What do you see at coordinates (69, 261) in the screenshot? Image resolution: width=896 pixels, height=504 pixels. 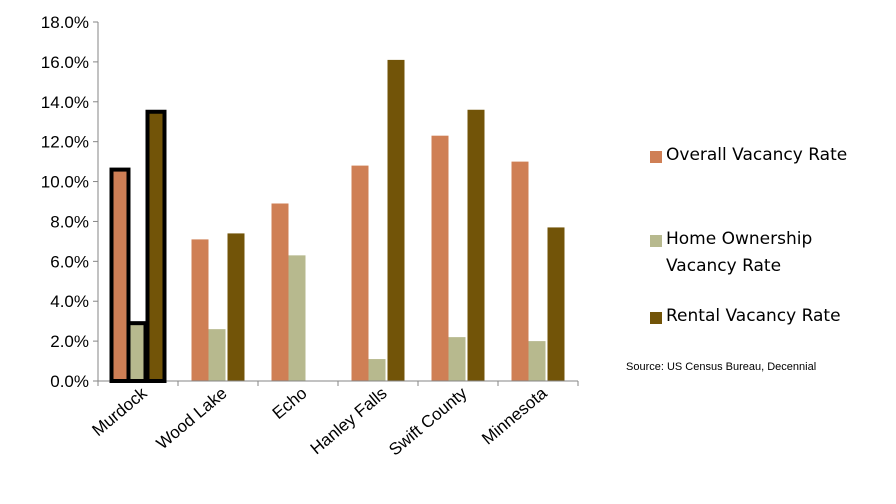 I see `y-tick-label: 6.0%` at bounding box center [69, 261].